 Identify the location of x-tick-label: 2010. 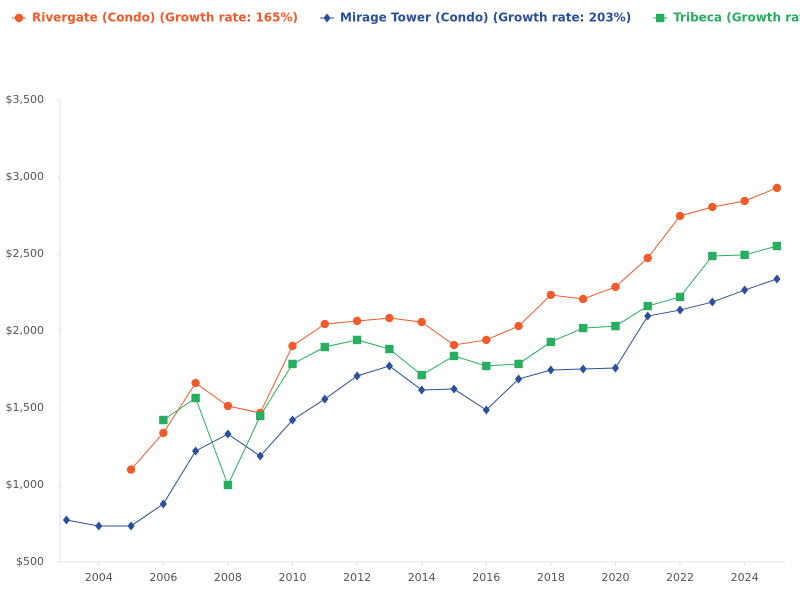
(293, 577).